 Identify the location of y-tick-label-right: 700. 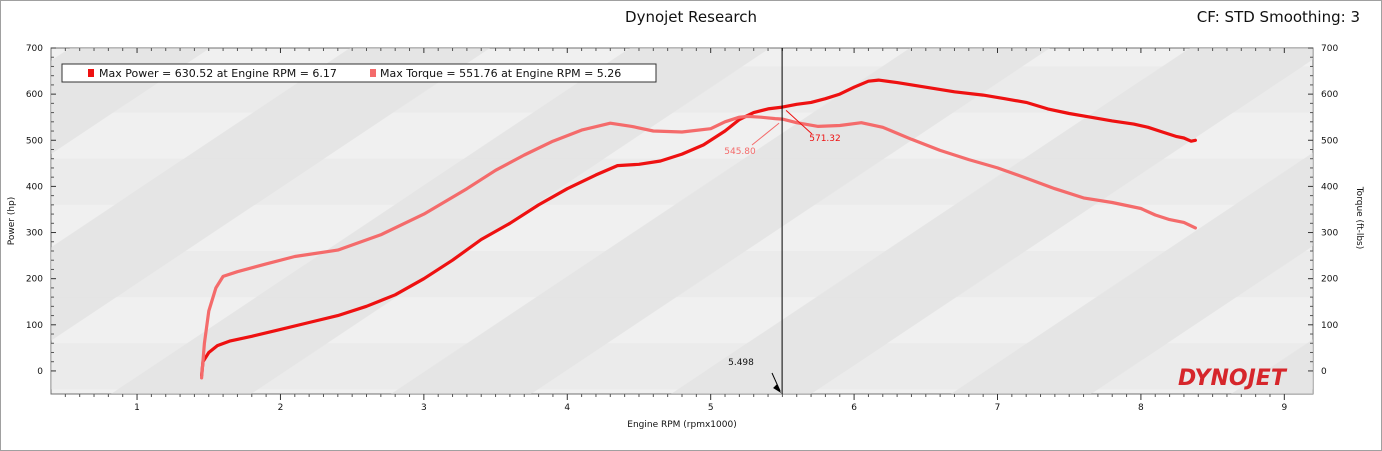
(1329, 49).